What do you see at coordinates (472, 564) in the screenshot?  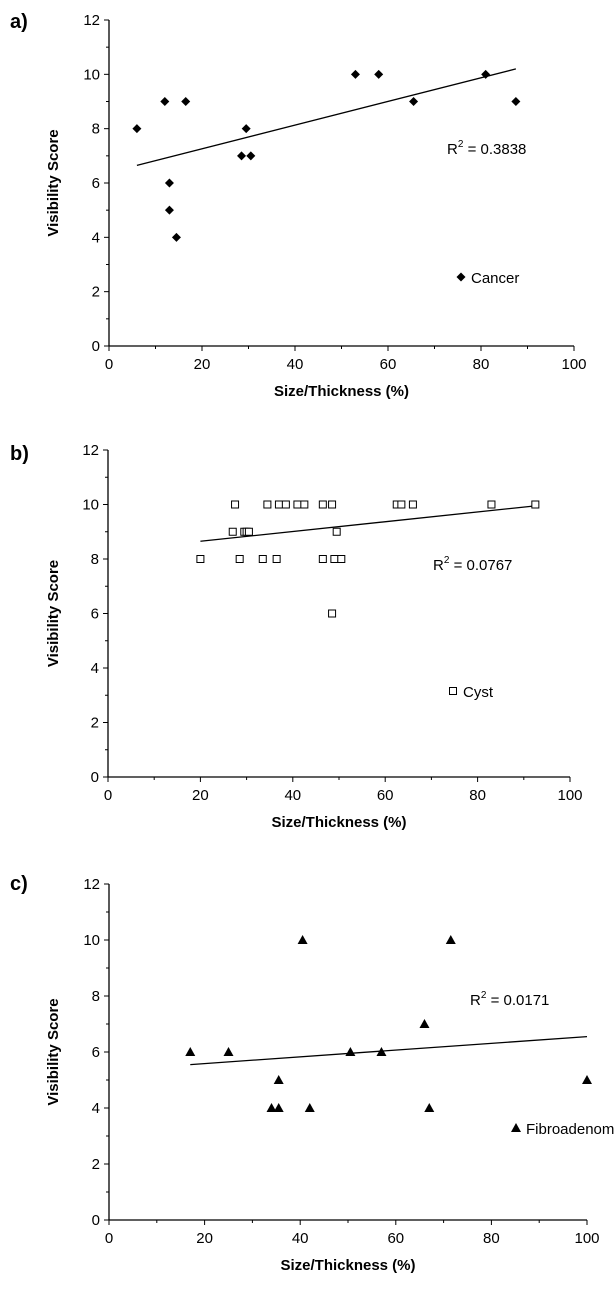 I see `r-squared-label: R2 = 0.0767` at bounding box center [472, 564].